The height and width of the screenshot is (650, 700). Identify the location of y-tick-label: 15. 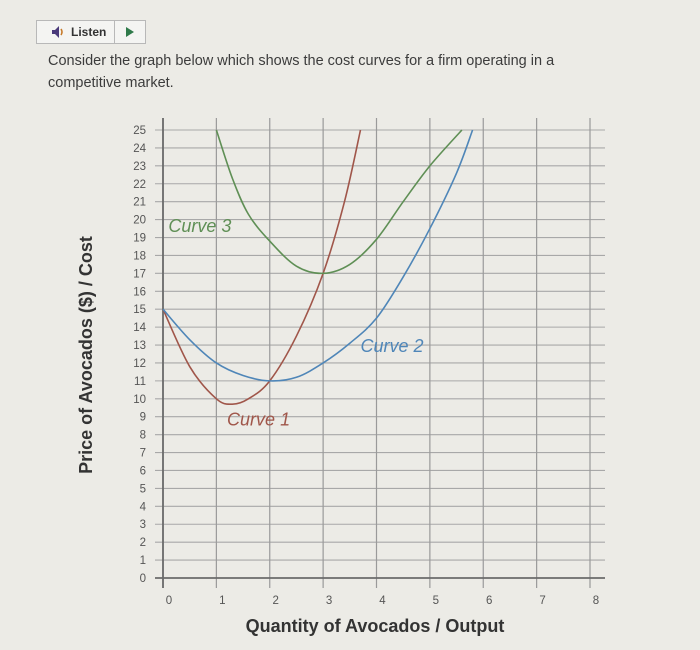
(139, 310).